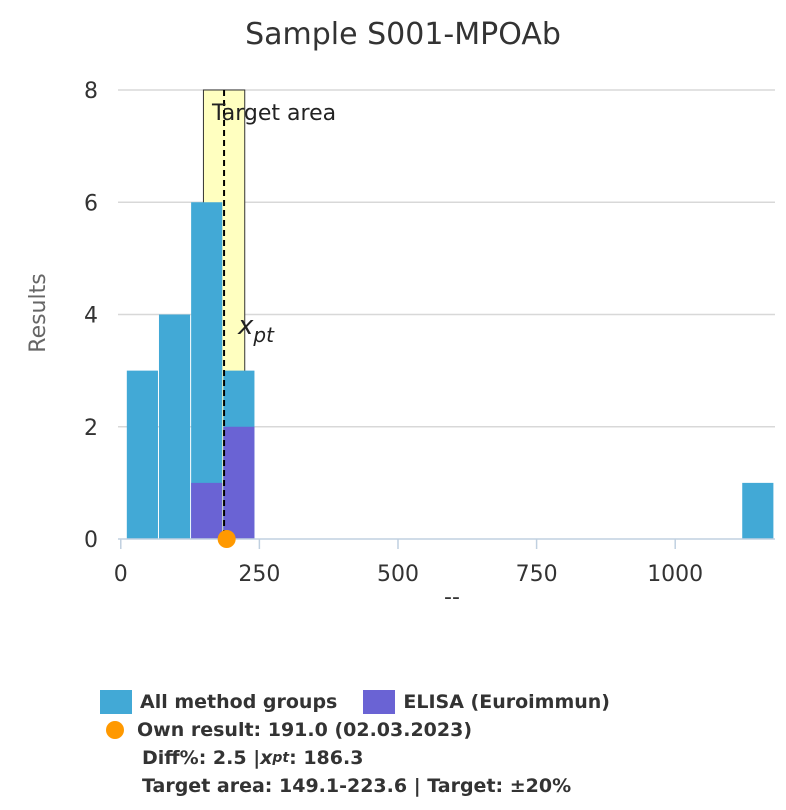 The image size is (786, 810). What do you see at coordinates (398, 574) in the screenshot?
I see `x-tick-label: 500` at bounding box center [398, 574].